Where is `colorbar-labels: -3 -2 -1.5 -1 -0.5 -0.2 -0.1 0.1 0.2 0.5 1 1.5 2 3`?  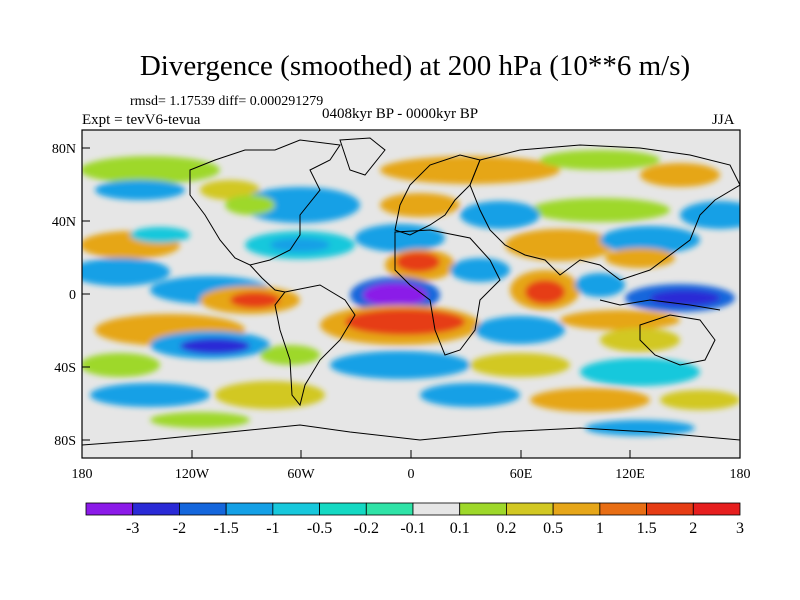 colorbar-labels: -3 -2 -1.5 -1 -0.5 -0.2 -0.1 0.1 0.2 0.5 1 1.5 2 3 is located at coordinates (435, 528).